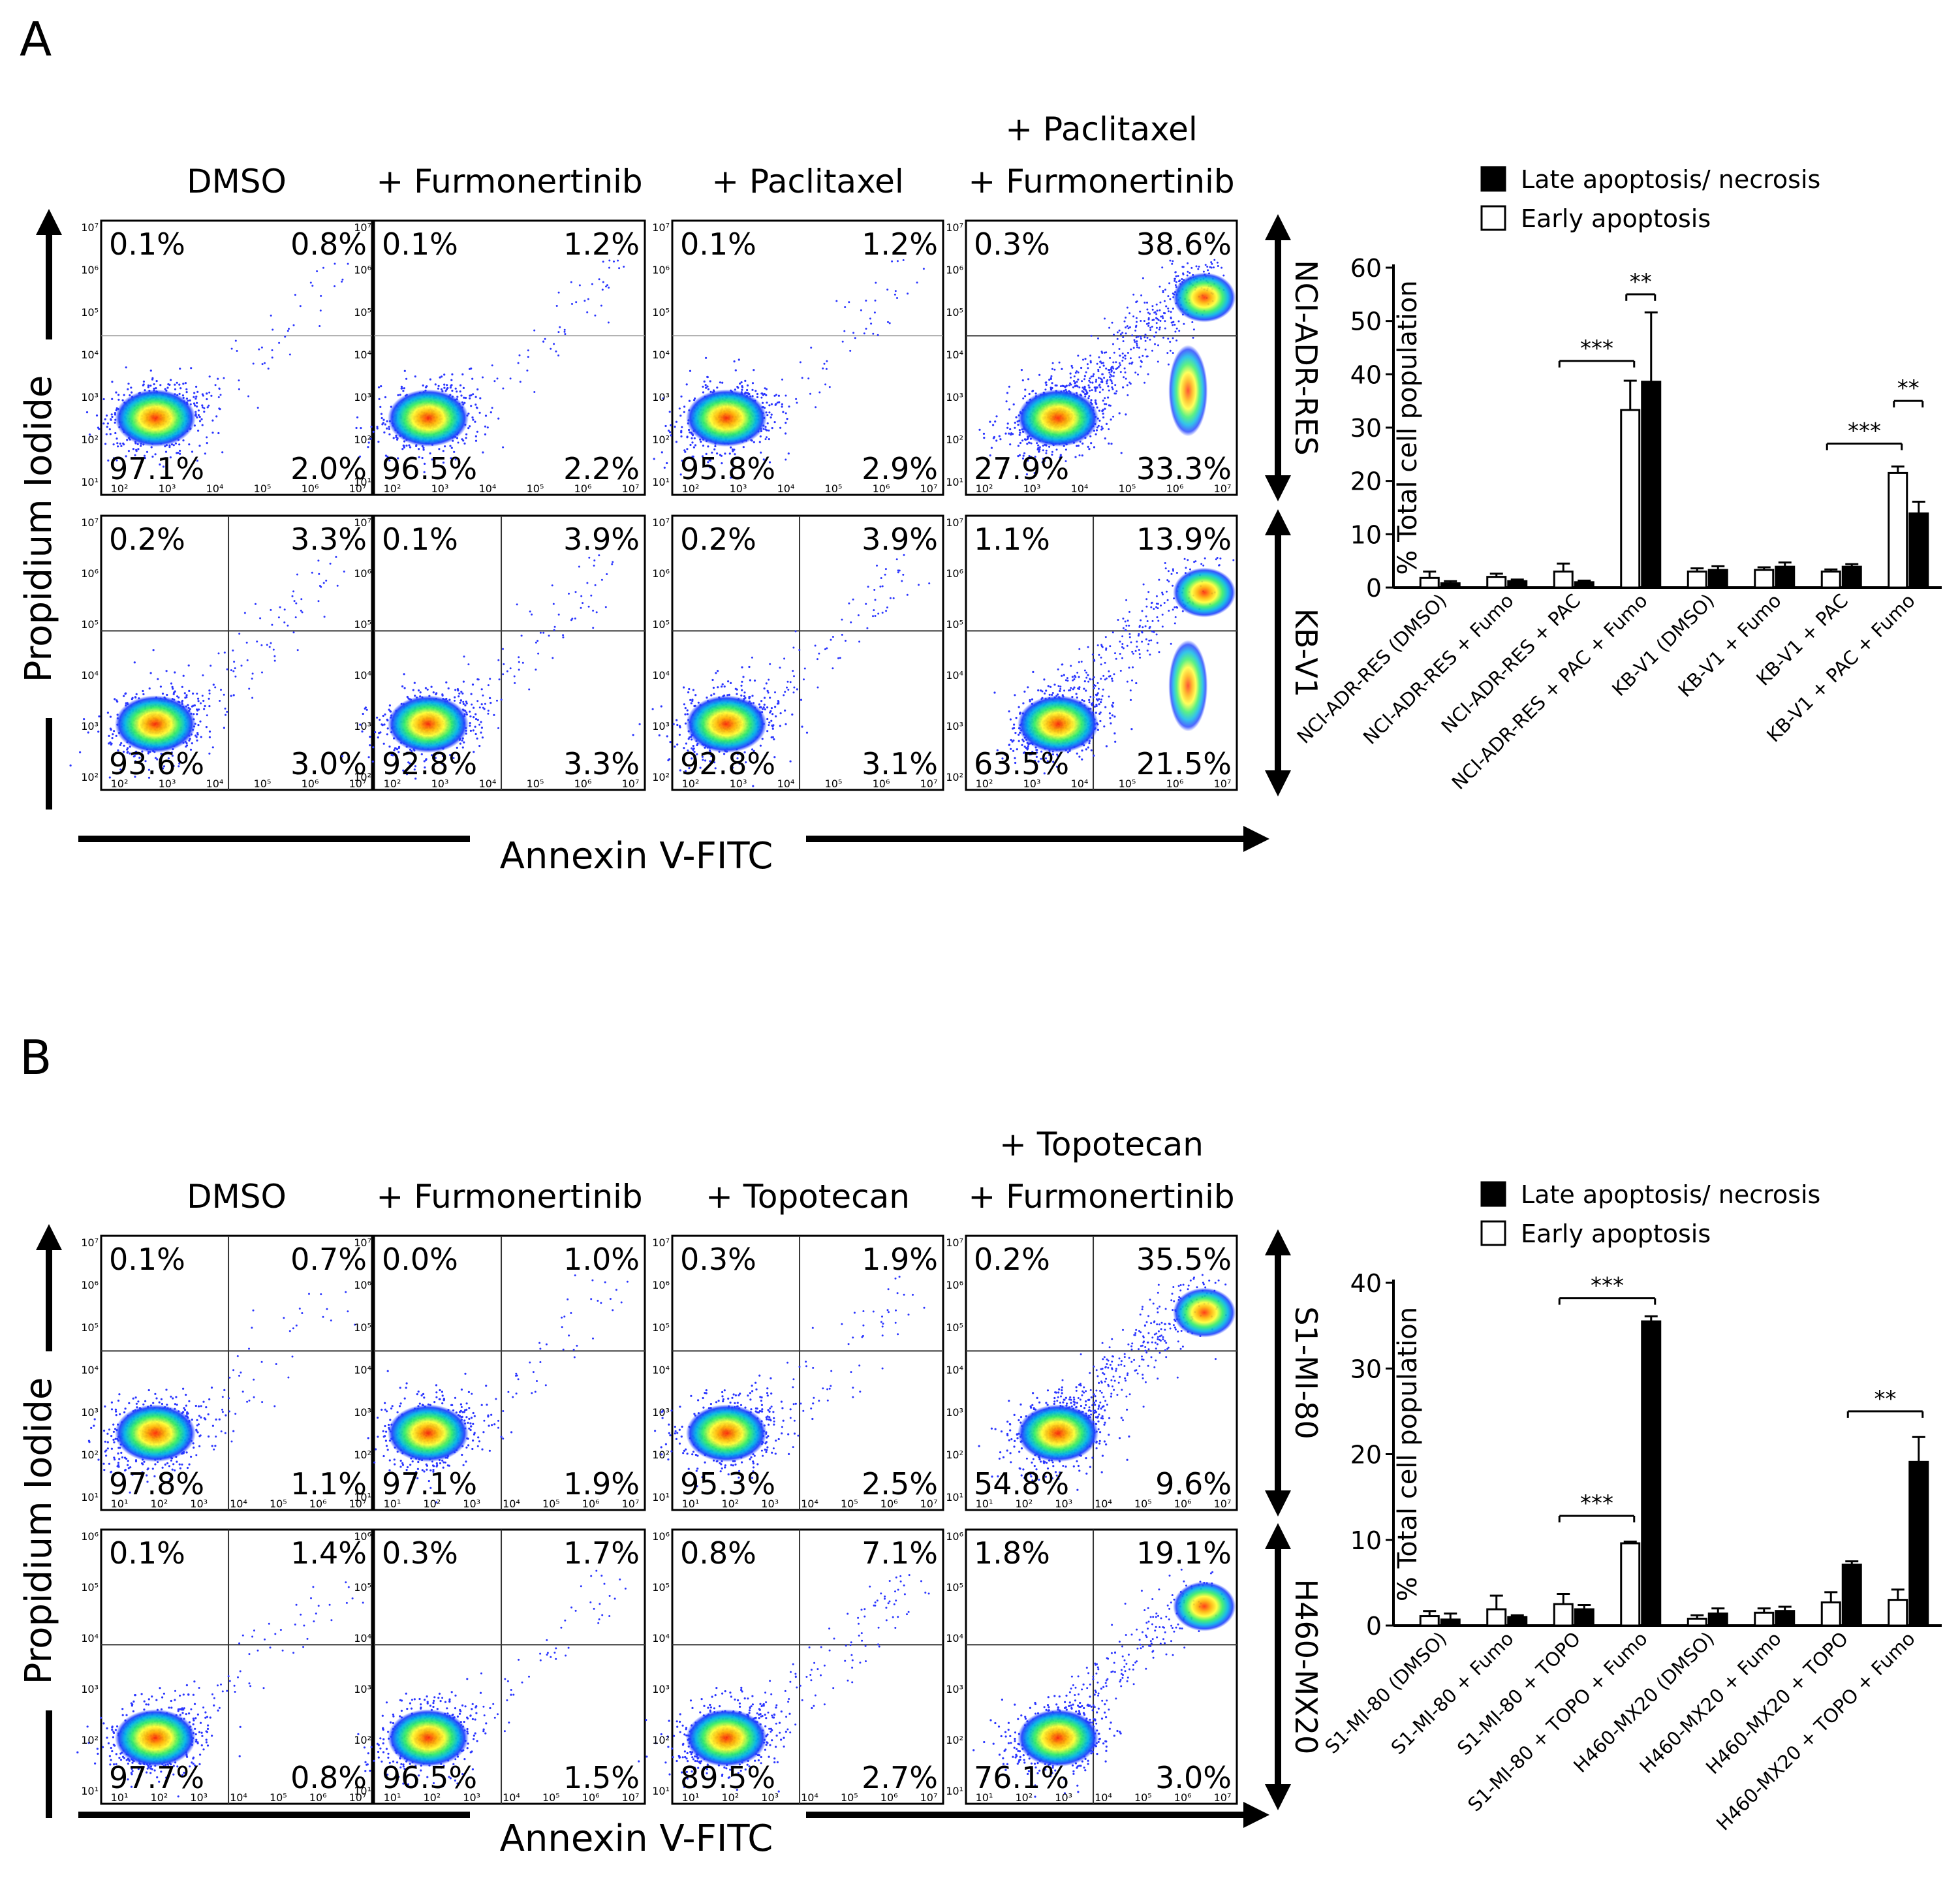 This screenshot has width=1960, height=1903. Describe the element at coordinates (661, 522) in the screenshot. I see `y-tick-label: 10⁷` at that location.